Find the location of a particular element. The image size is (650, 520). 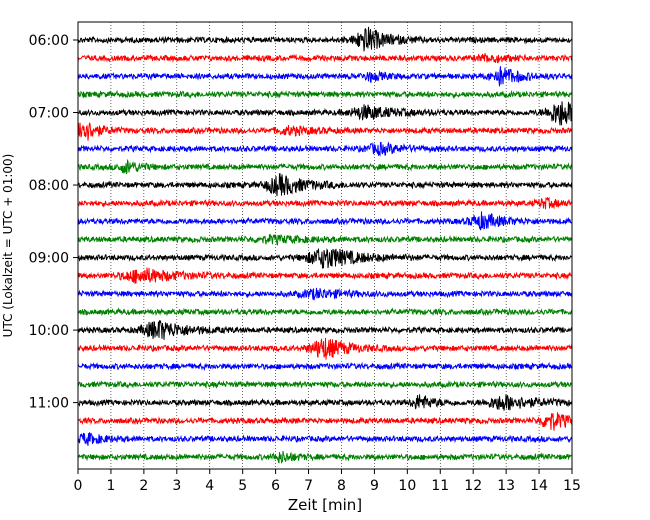

x-tick-label-12: 12 is located at coordinates (473, 486).